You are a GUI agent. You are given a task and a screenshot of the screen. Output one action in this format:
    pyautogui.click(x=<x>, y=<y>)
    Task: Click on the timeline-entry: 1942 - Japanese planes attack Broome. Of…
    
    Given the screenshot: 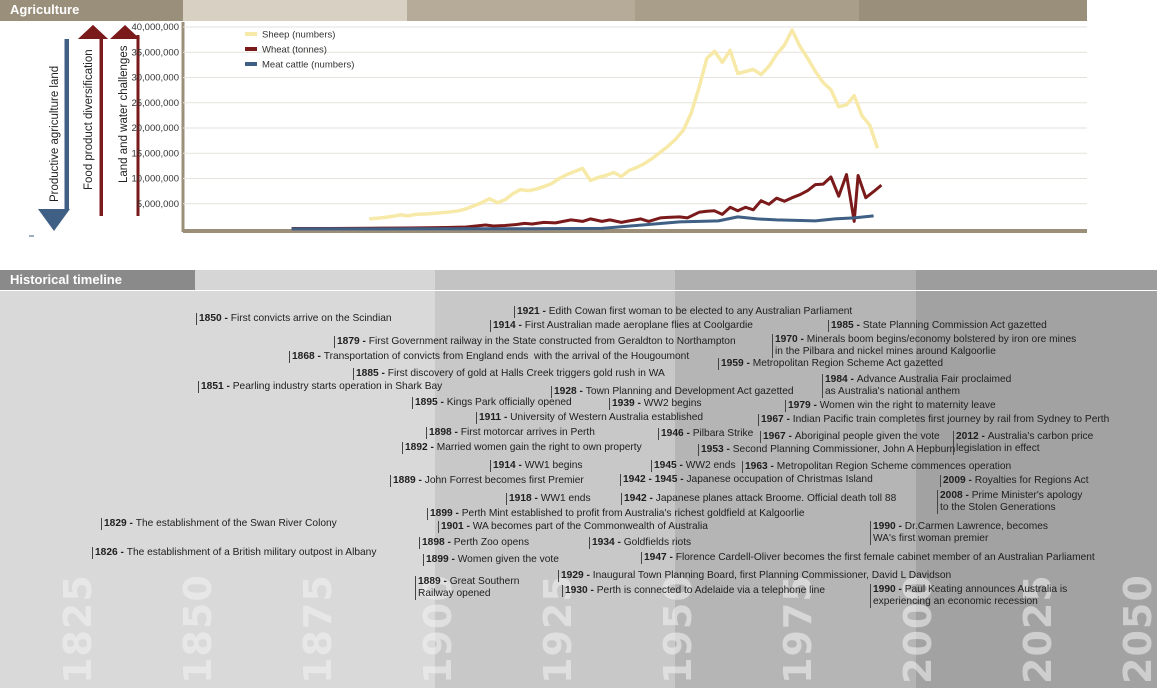 What is the action you would take?
    pyautogui.click(x=758, y=499)
    